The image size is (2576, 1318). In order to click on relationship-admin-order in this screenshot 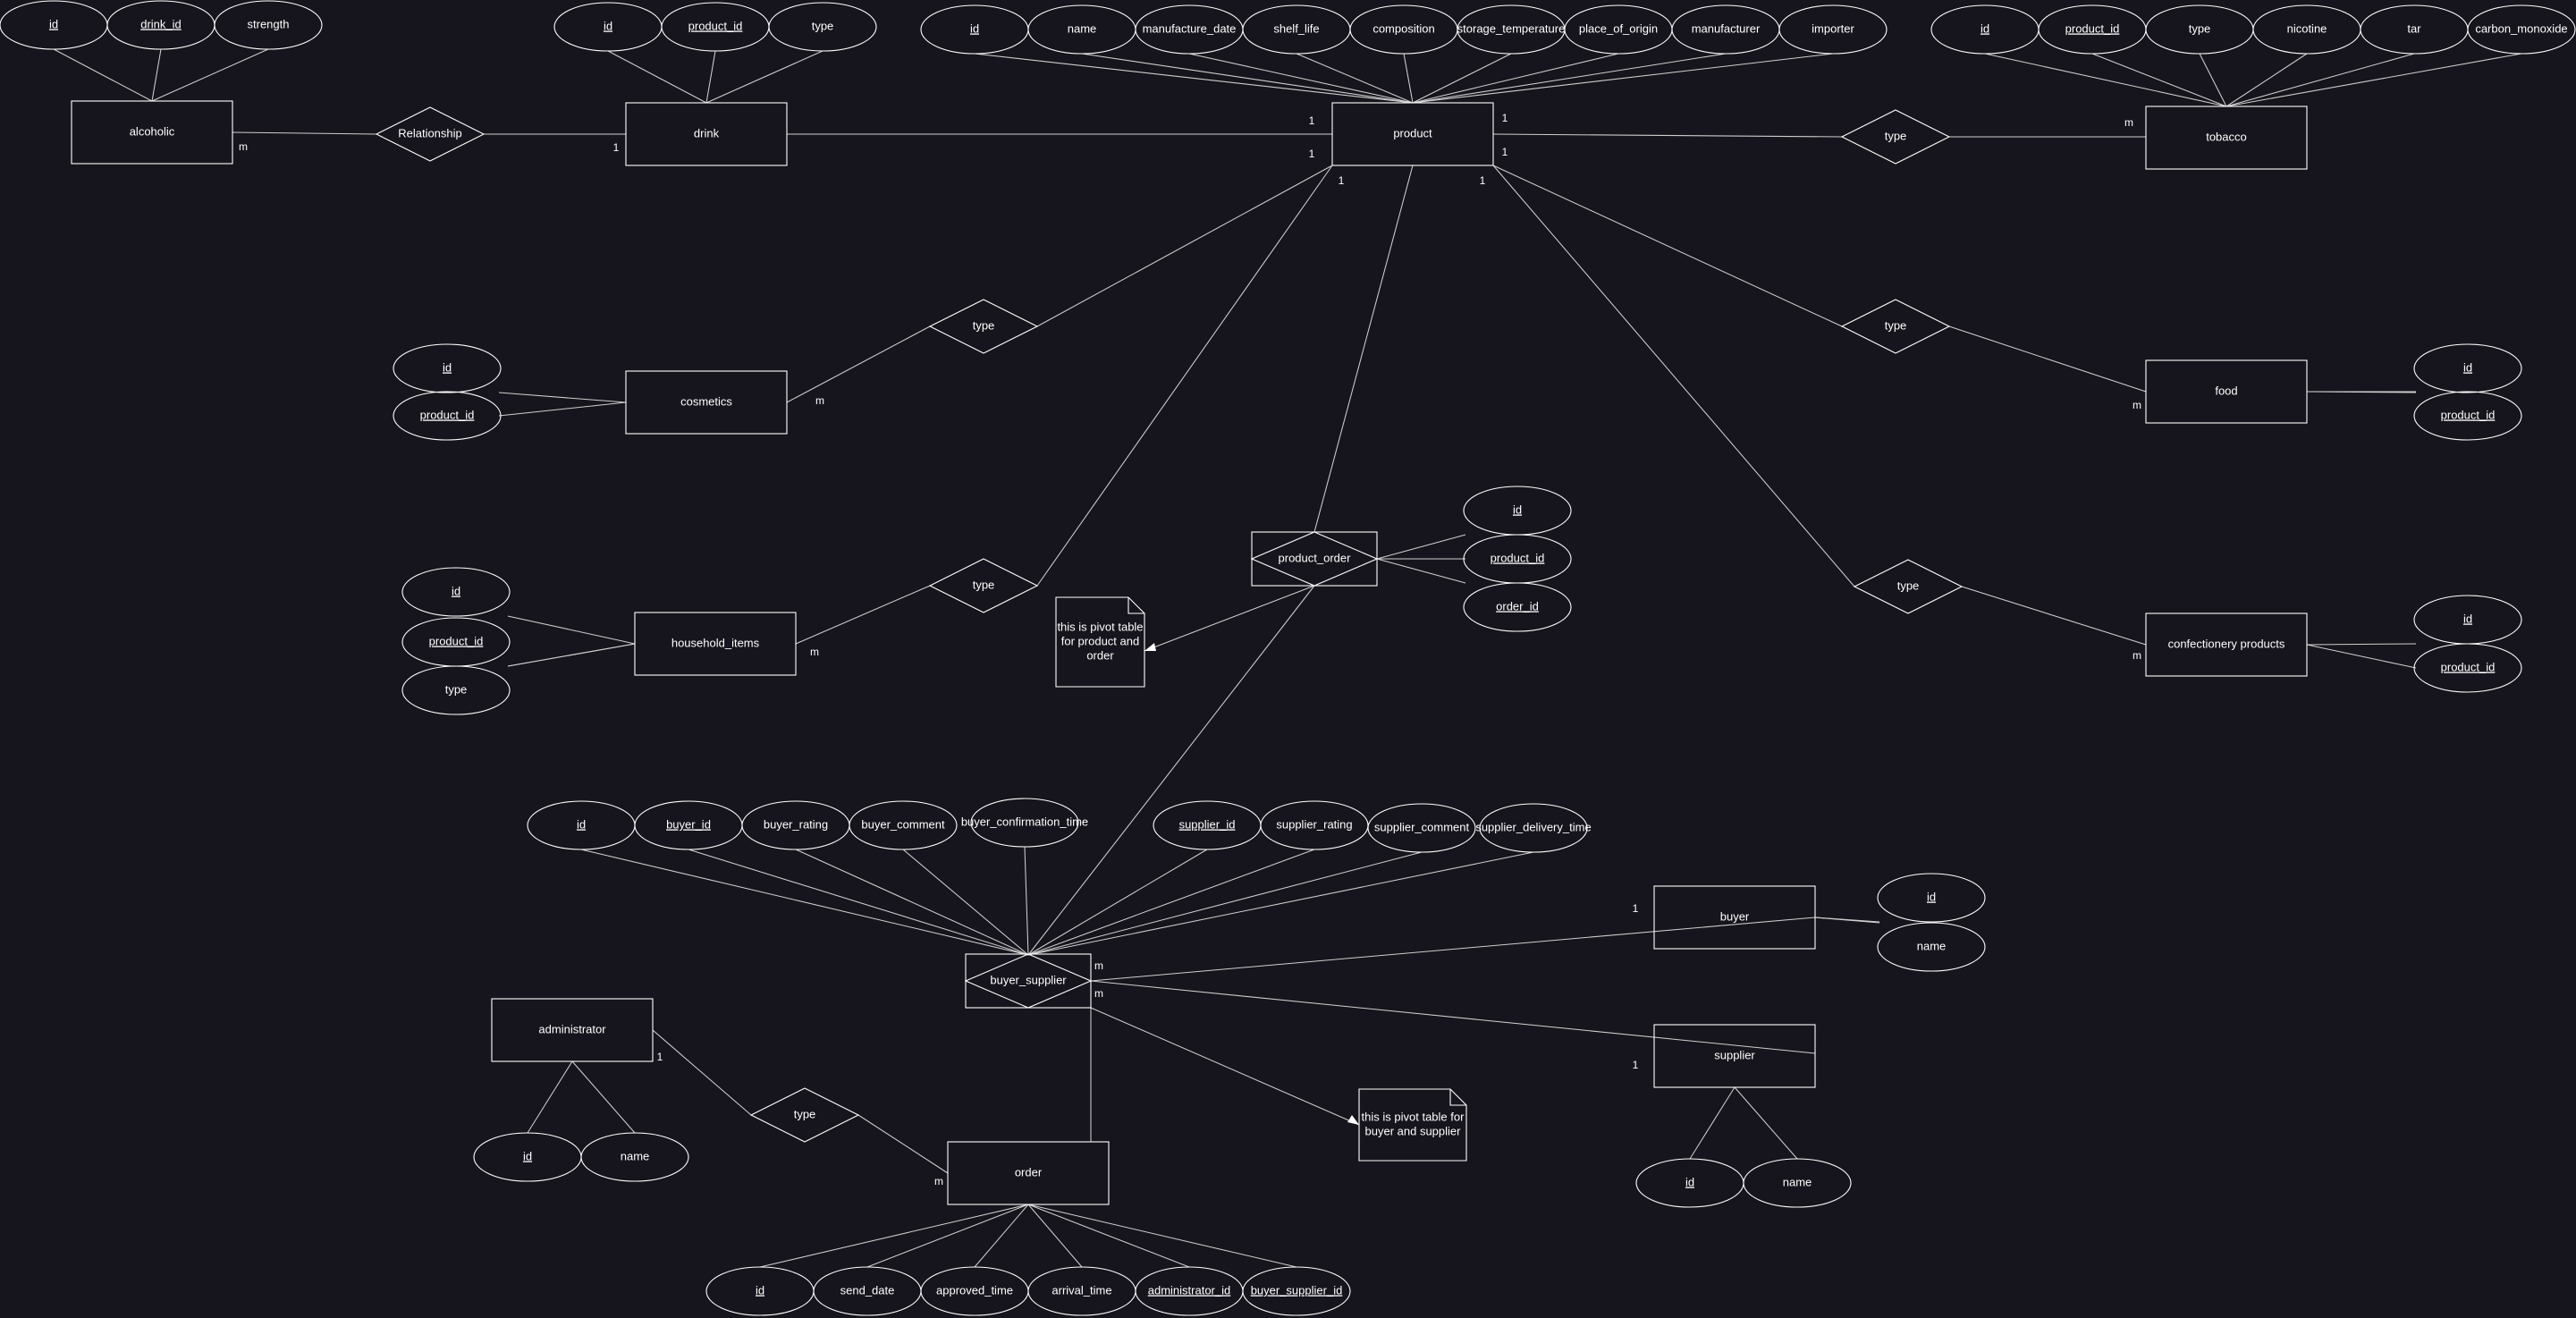, I will do `click(804, 1115)`.